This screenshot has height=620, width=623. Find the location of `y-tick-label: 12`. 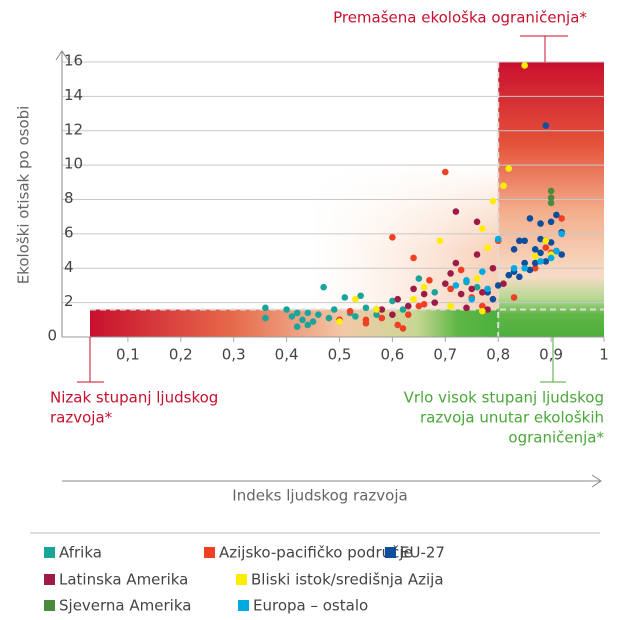

y-tick-label: 12 is located at coordinates (73, 129).